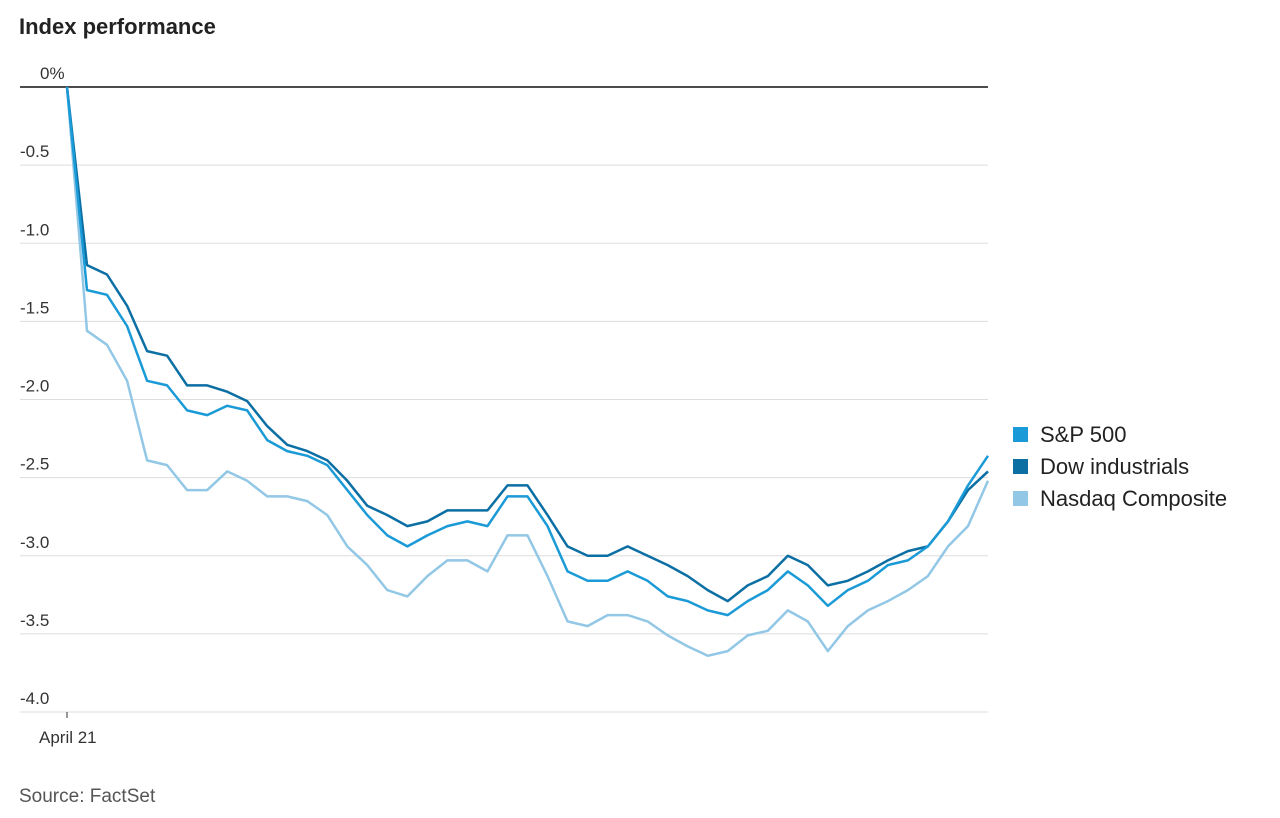  I want to click on y-tick-label: -0.5, so click(34, 151).